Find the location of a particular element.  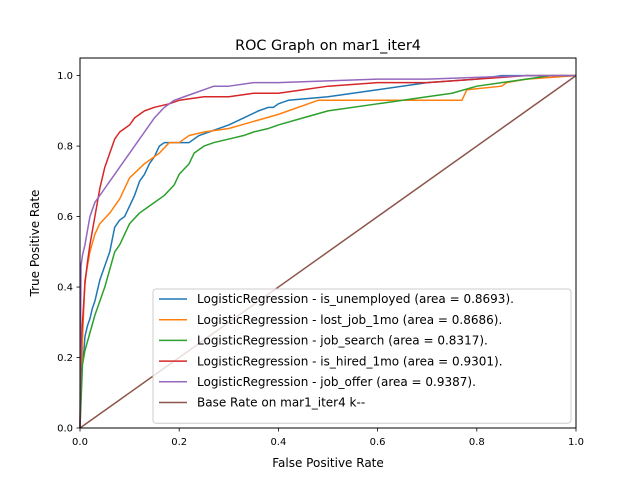

y-tick-label: 0.8 is located at coordinates (65, 147).